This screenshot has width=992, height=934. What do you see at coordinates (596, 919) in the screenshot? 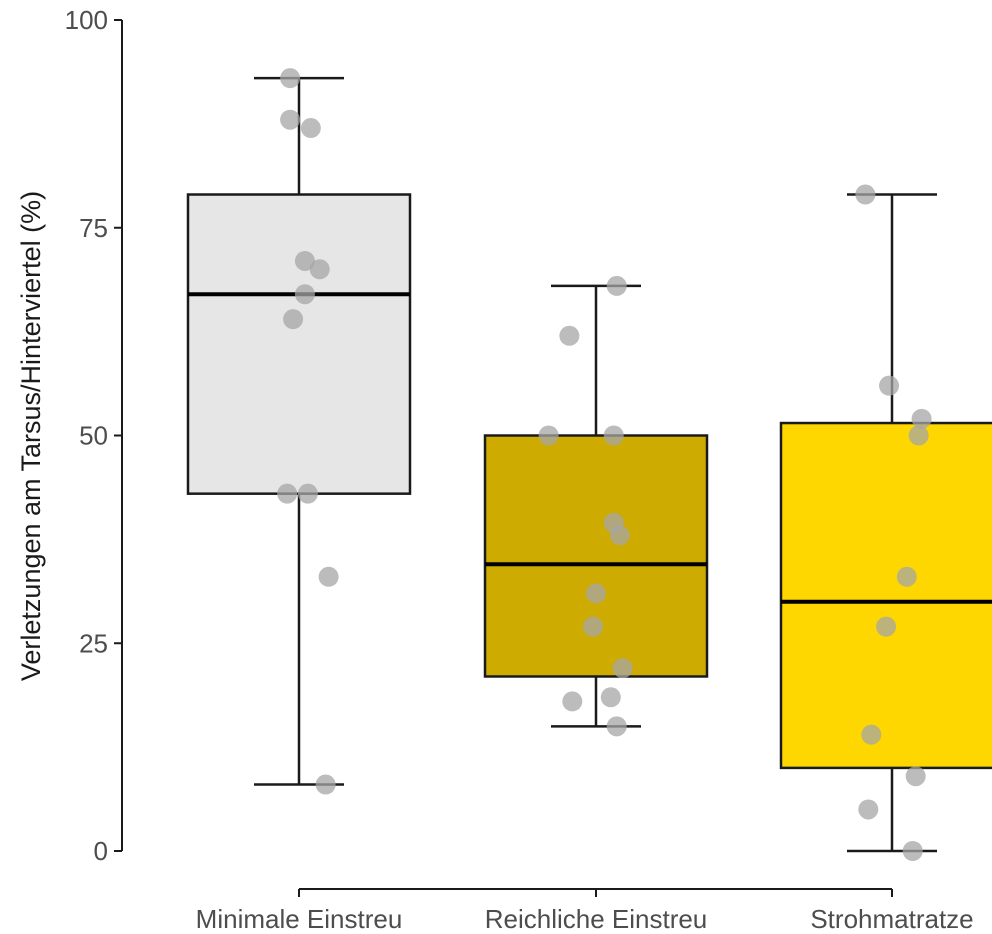
I see `x-tick-label-2: Reichliche Einstreu` at bounding box center [596, 919].